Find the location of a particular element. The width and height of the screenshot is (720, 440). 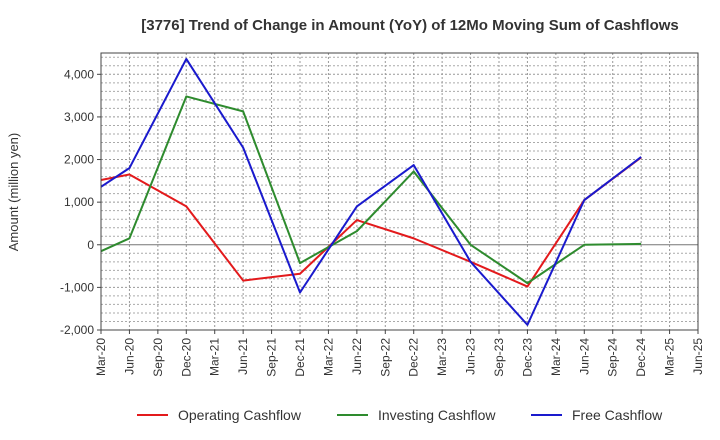

operating-cashflow-legend-label: Operating Cashflow is located at coordinates (240, 415).